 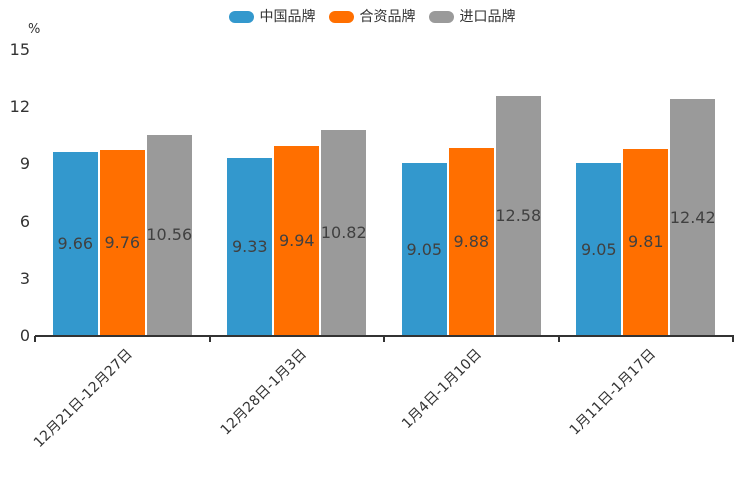 What do you see at coordinates (613, 392) in the screenshot?
I see `x-axis-category-label: 1月11日-1月17日` at bounding box center [613, 392].